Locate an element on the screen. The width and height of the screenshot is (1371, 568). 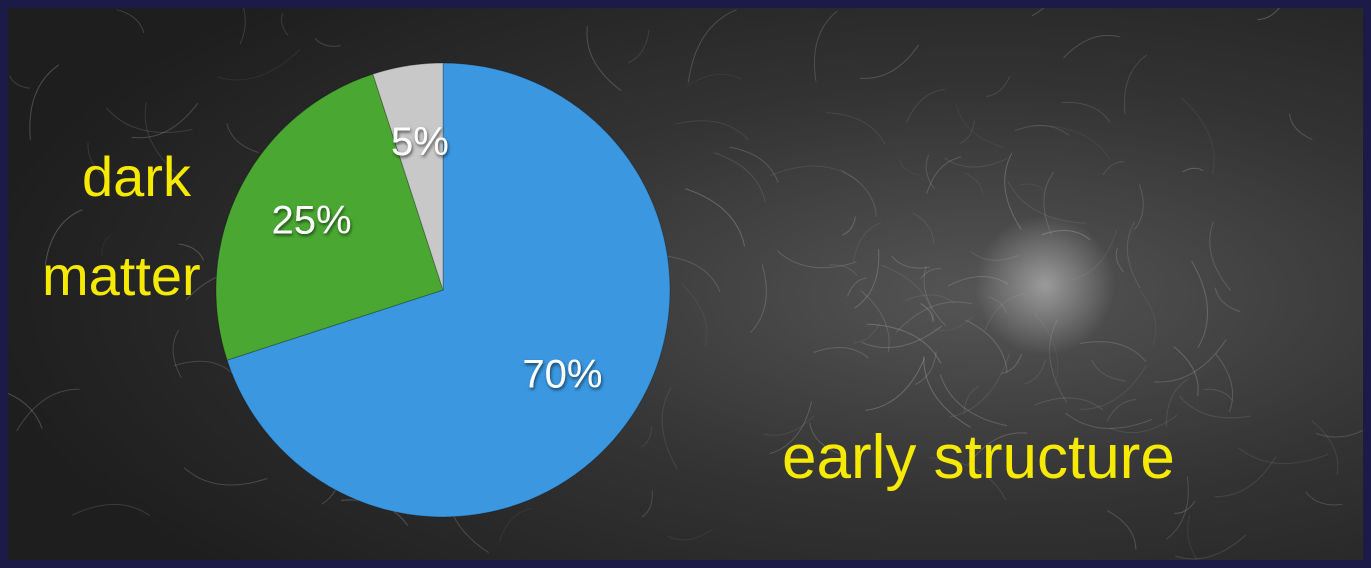
data-label: 25% is located at coordinates (312, 221).